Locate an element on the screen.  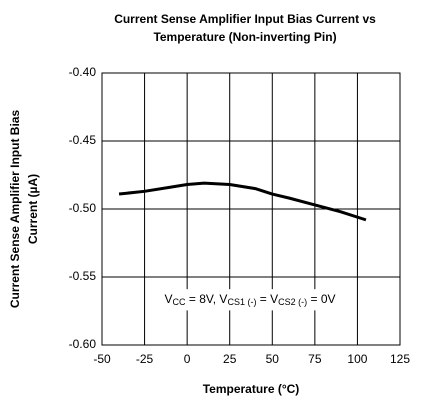
x-tick-label: 50 is located at coordinates (273, 359).